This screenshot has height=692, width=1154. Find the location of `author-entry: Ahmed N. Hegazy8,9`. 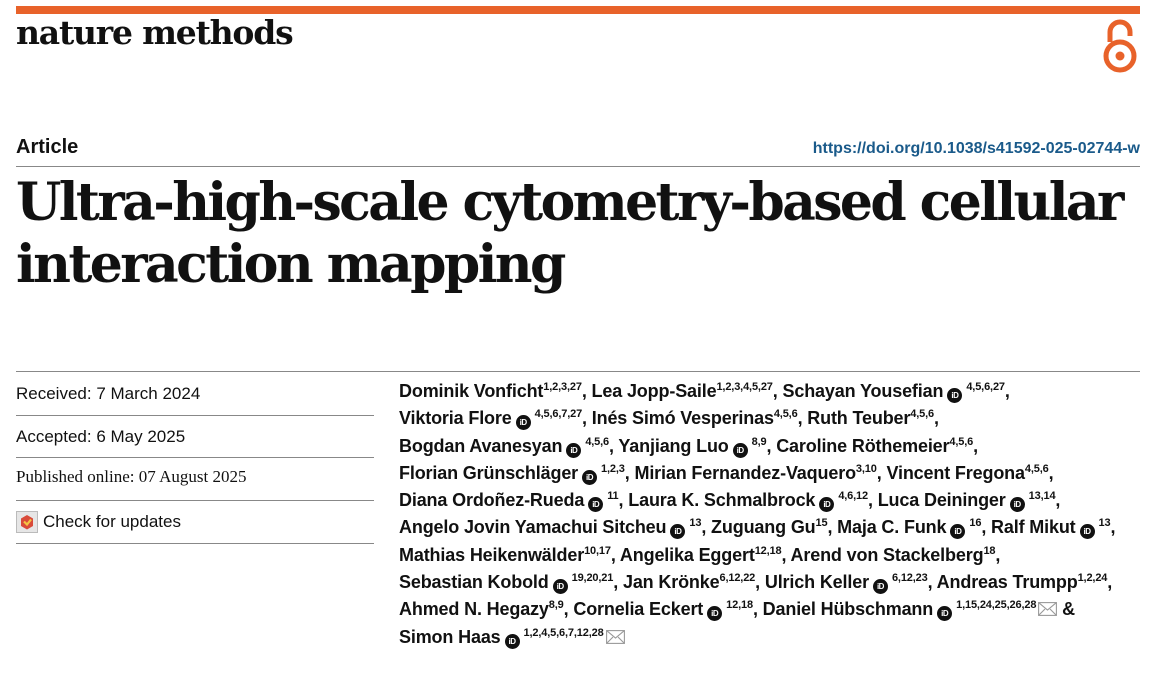

author-entry: Ahmed N. Hegazy8,9 is located at coordinates (481, 609).